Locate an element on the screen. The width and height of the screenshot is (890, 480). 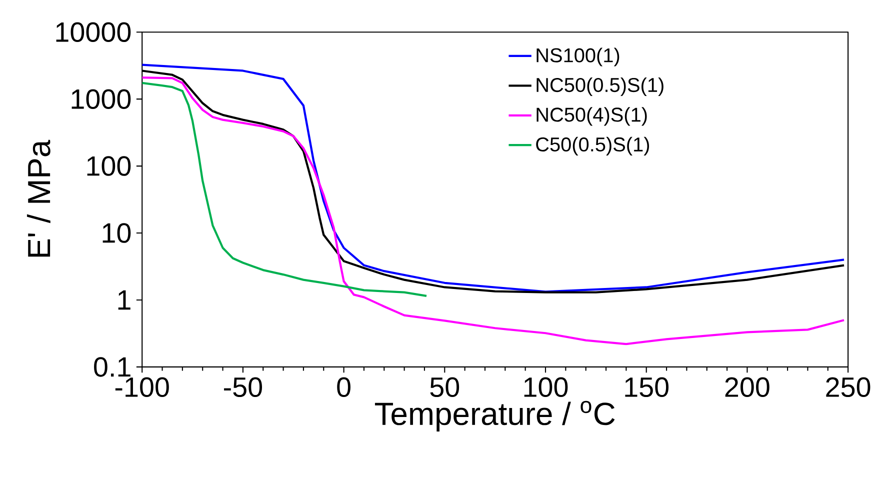
legend-label: NS100(1) is located at coordinates (578, 57).